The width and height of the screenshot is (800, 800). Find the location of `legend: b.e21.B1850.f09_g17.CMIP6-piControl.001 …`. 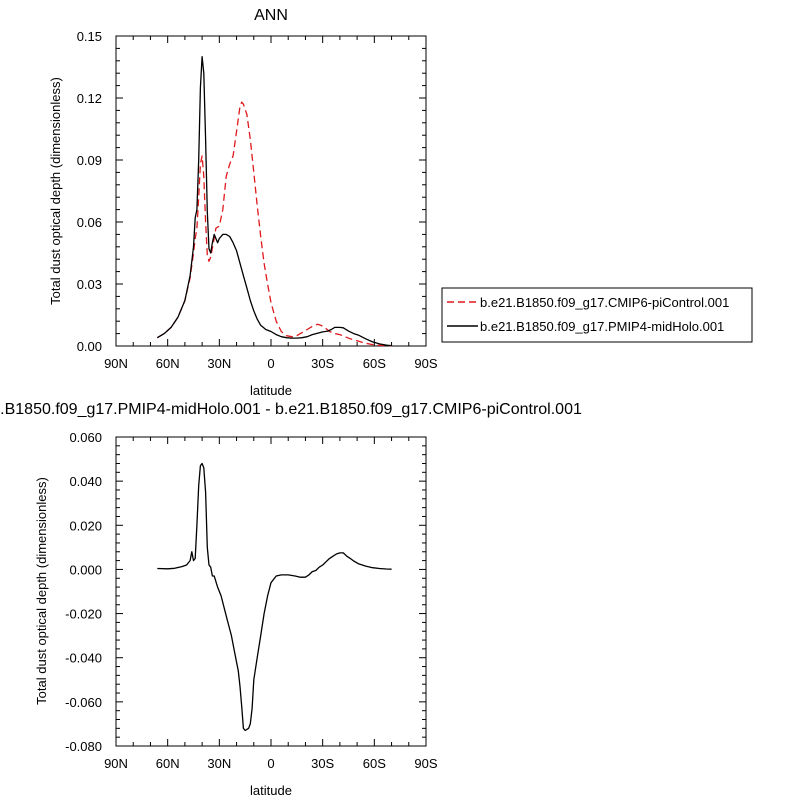

legend: b.e21.B1850.f09_g17.CMIP6-piControl.001 … is located at coordinates (597, 315).